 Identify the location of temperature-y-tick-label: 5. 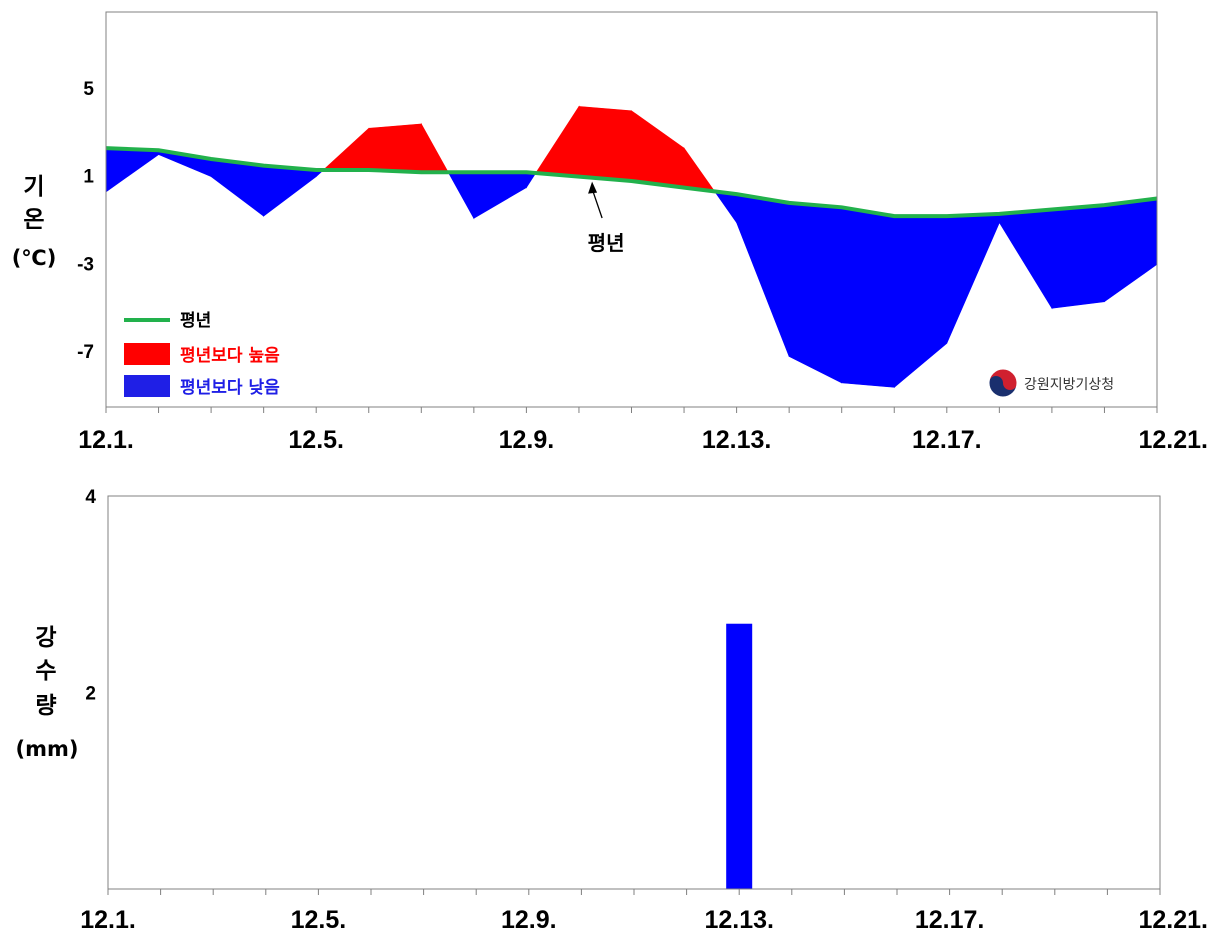
(88, 89).